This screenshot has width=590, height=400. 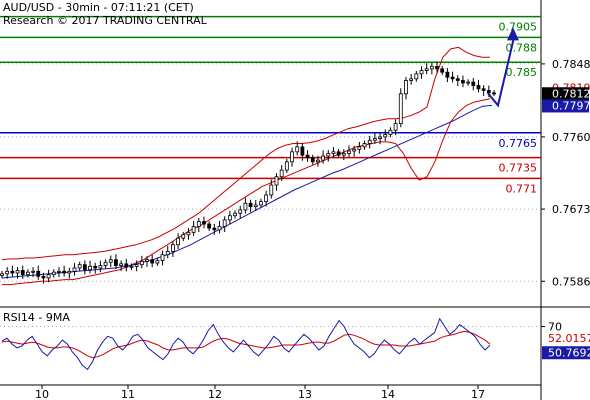 I want to click on price-tick-label: 0.7586, so click(x=571, y=281).